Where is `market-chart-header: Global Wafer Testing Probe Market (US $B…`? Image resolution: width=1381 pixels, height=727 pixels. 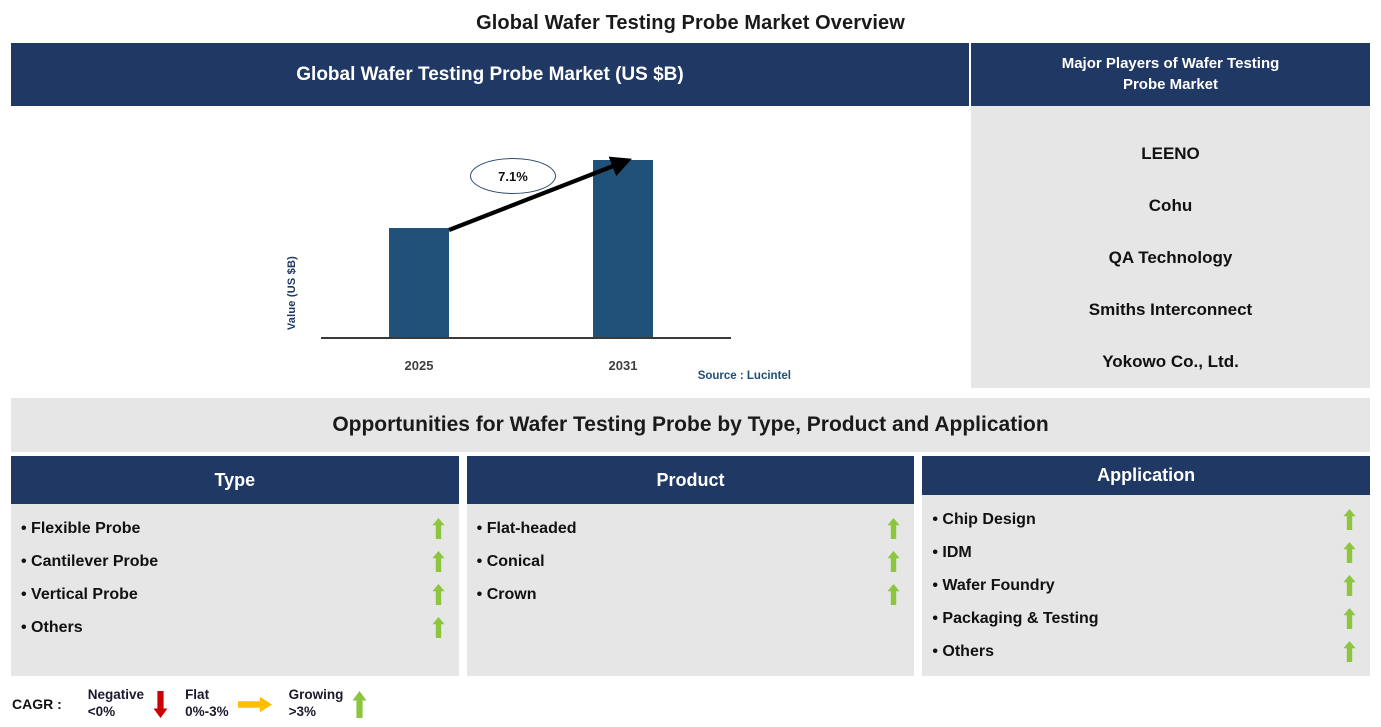 market-chart-header: Global Wafer Testing Probe Market (US $B… is located at coordinates (490, 74).